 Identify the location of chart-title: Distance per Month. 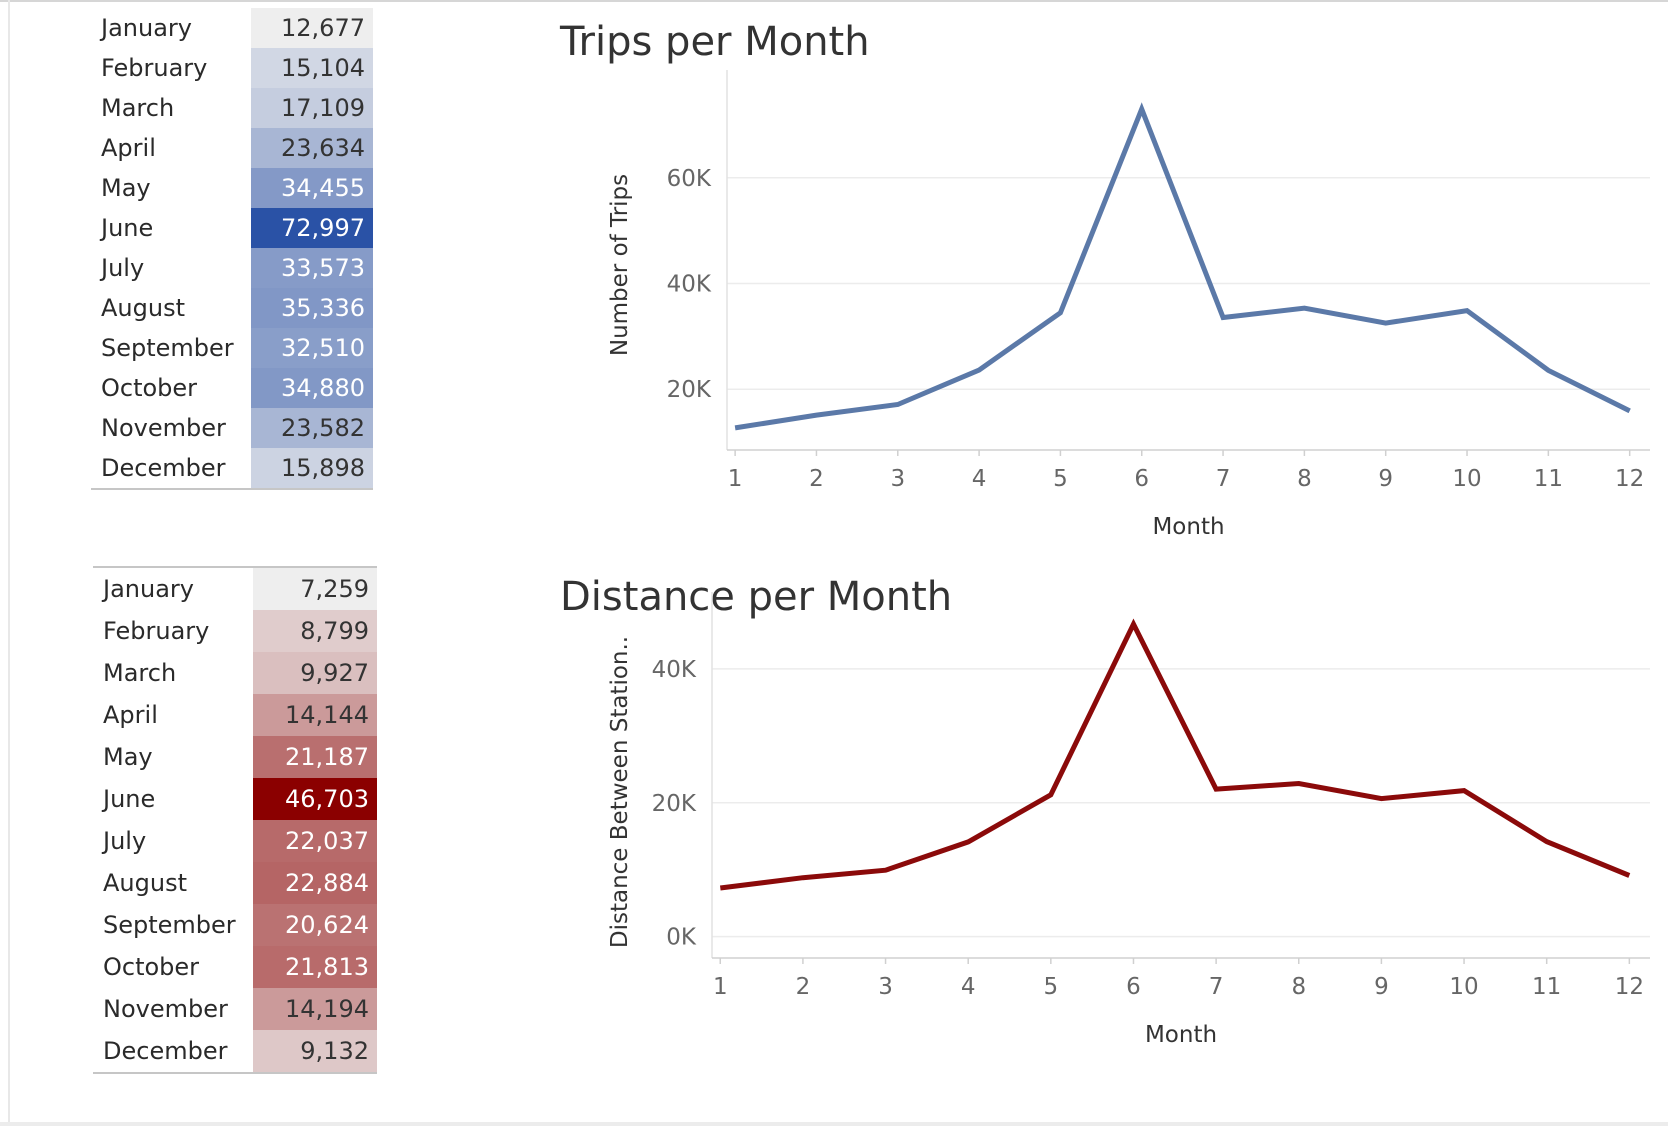
(756, 597).